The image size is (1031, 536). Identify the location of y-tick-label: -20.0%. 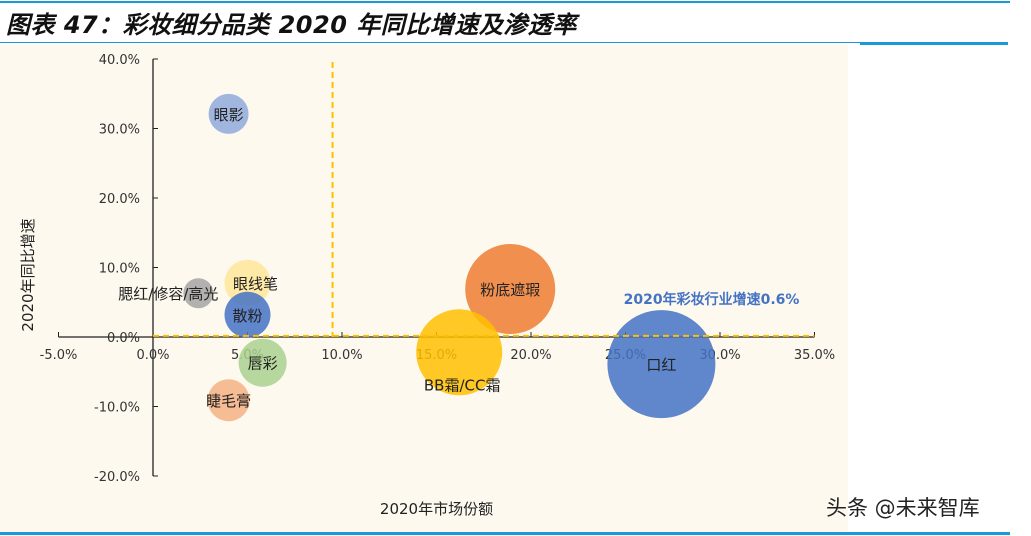
(117, 477).